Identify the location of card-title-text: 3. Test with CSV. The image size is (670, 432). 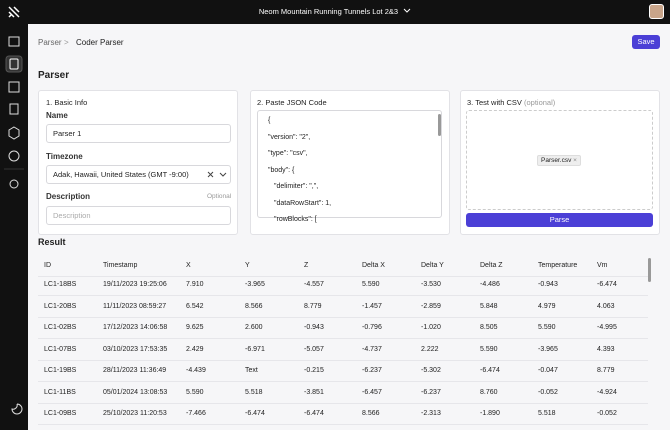
(494, 102).